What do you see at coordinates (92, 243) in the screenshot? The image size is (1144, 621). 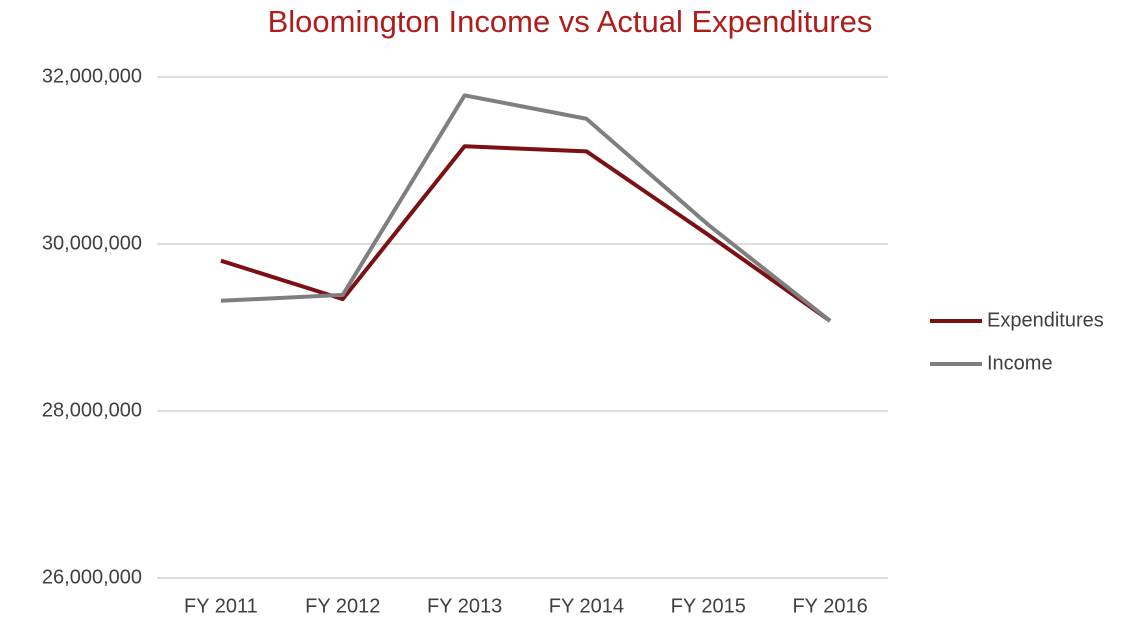 I see `y-tick-label: 30,000,000` at bounding box center [92, 243].